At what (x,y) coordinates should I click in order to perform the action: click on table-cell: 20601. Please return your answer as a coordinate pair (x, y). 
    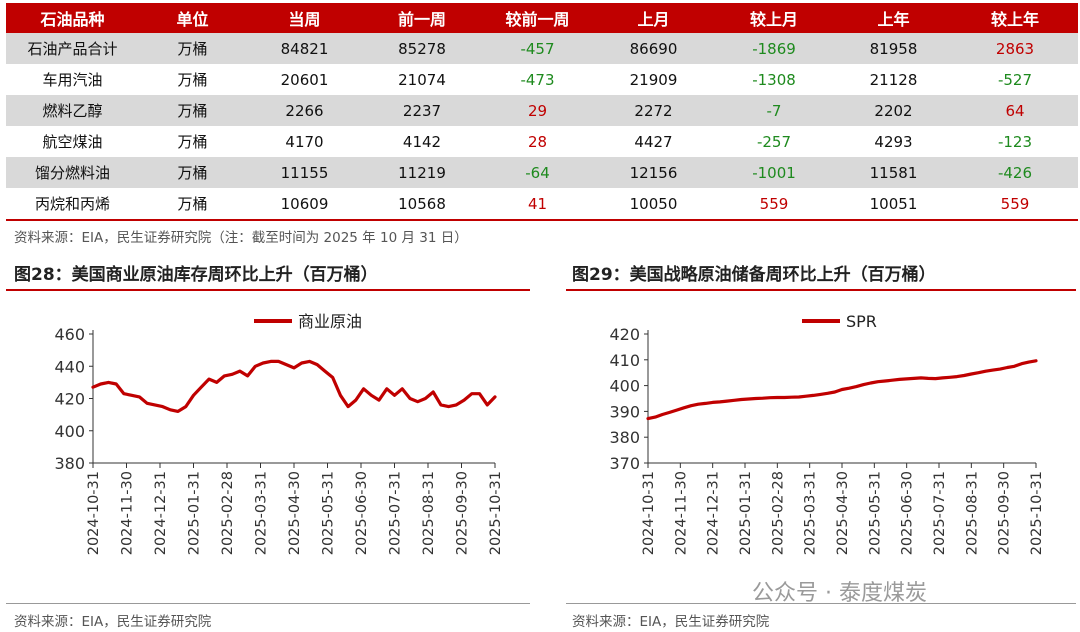
    Looking at the image, I should click on (304, 79).